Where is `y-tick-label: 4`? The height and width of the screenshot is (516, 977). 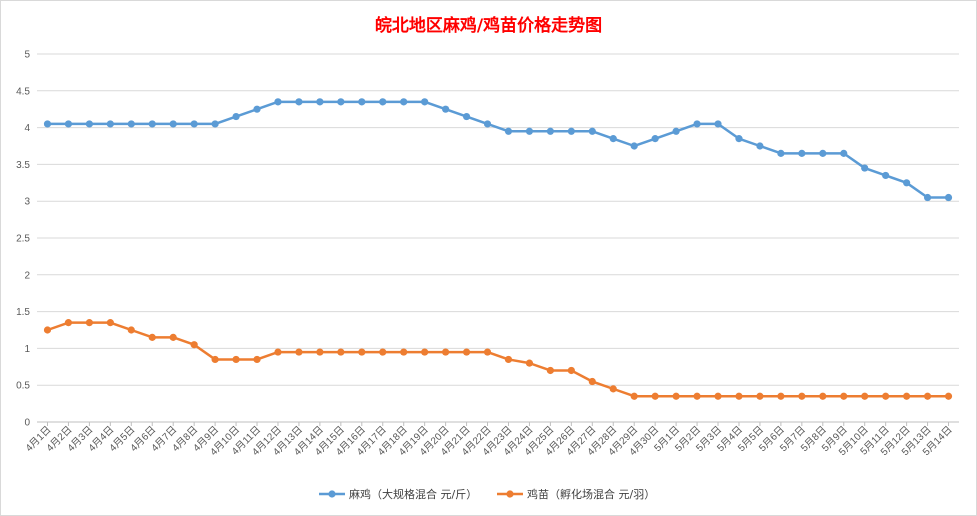
y-tick-label: 4 is located at coordinates (27, 128).